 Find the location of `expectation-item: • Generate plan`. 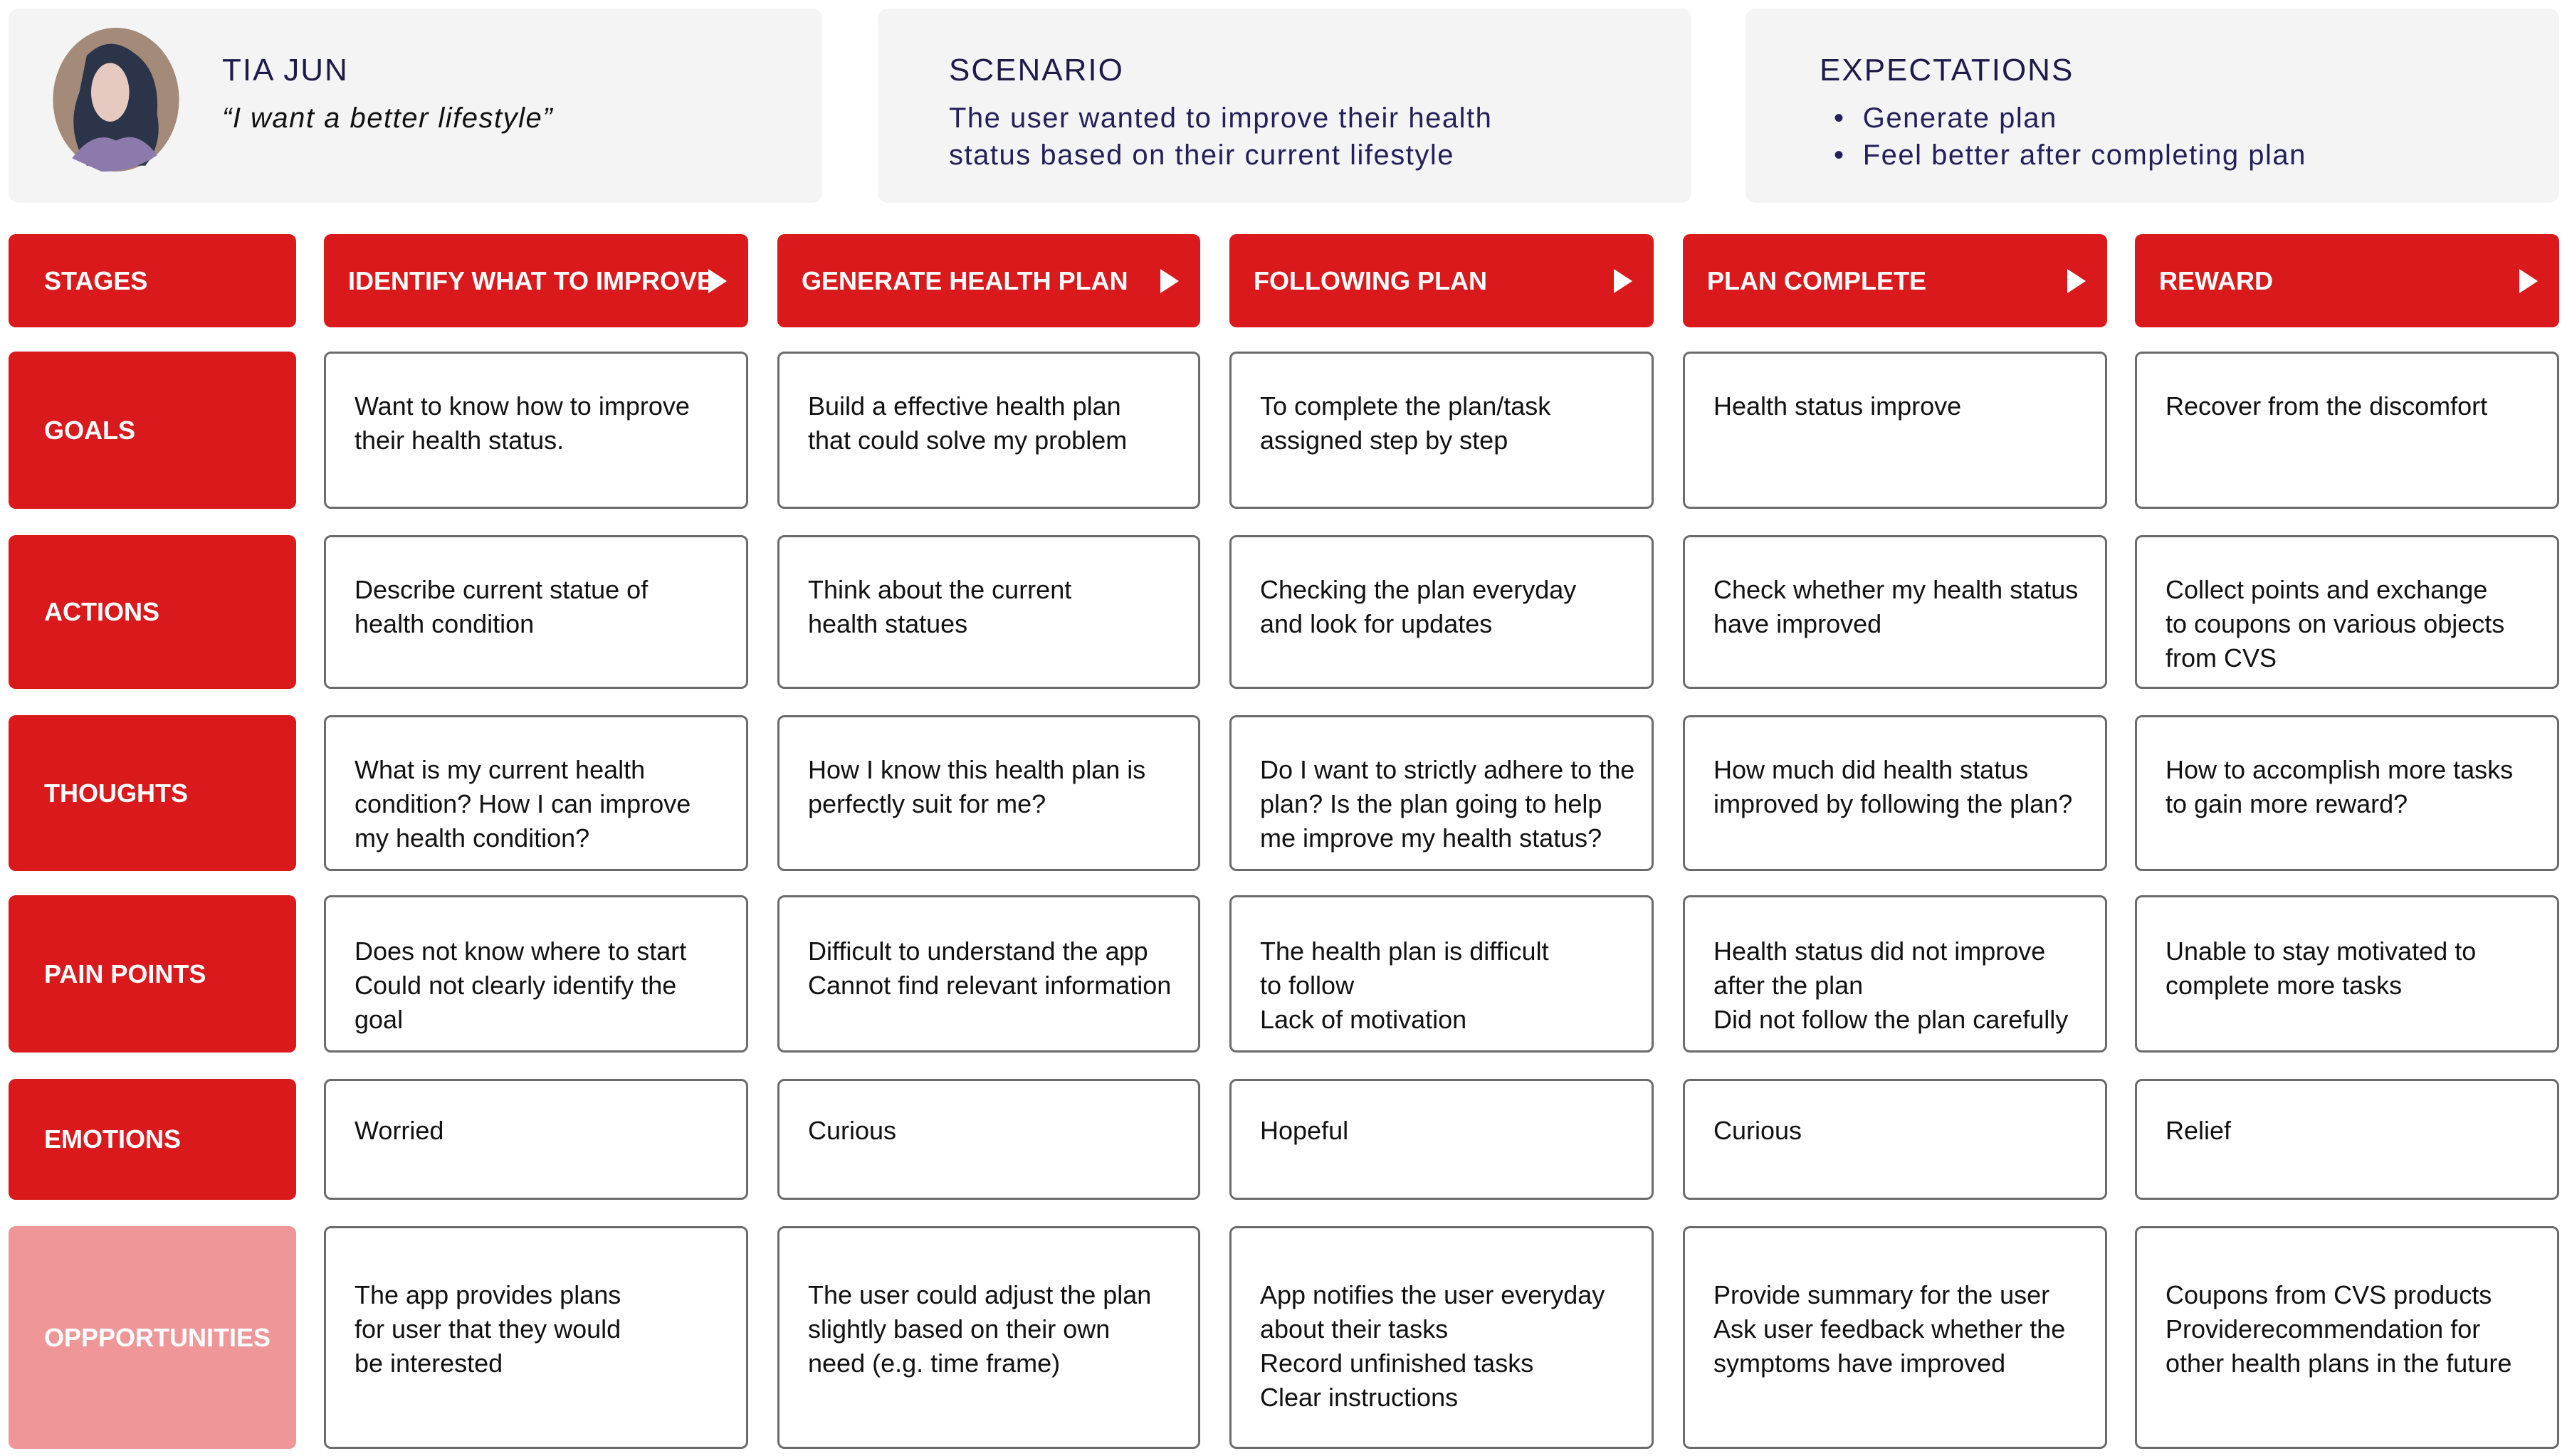

expectation-item: • Generate plan is located at coordinates (1945, 118).